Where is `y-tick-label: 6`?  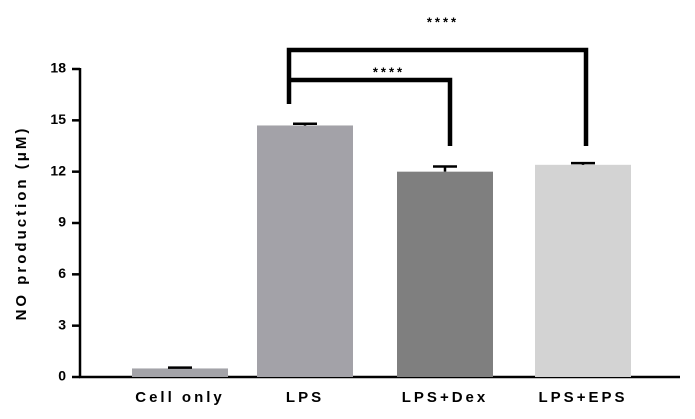
y-tick-label: 6 is located at coordinates (62, 273).